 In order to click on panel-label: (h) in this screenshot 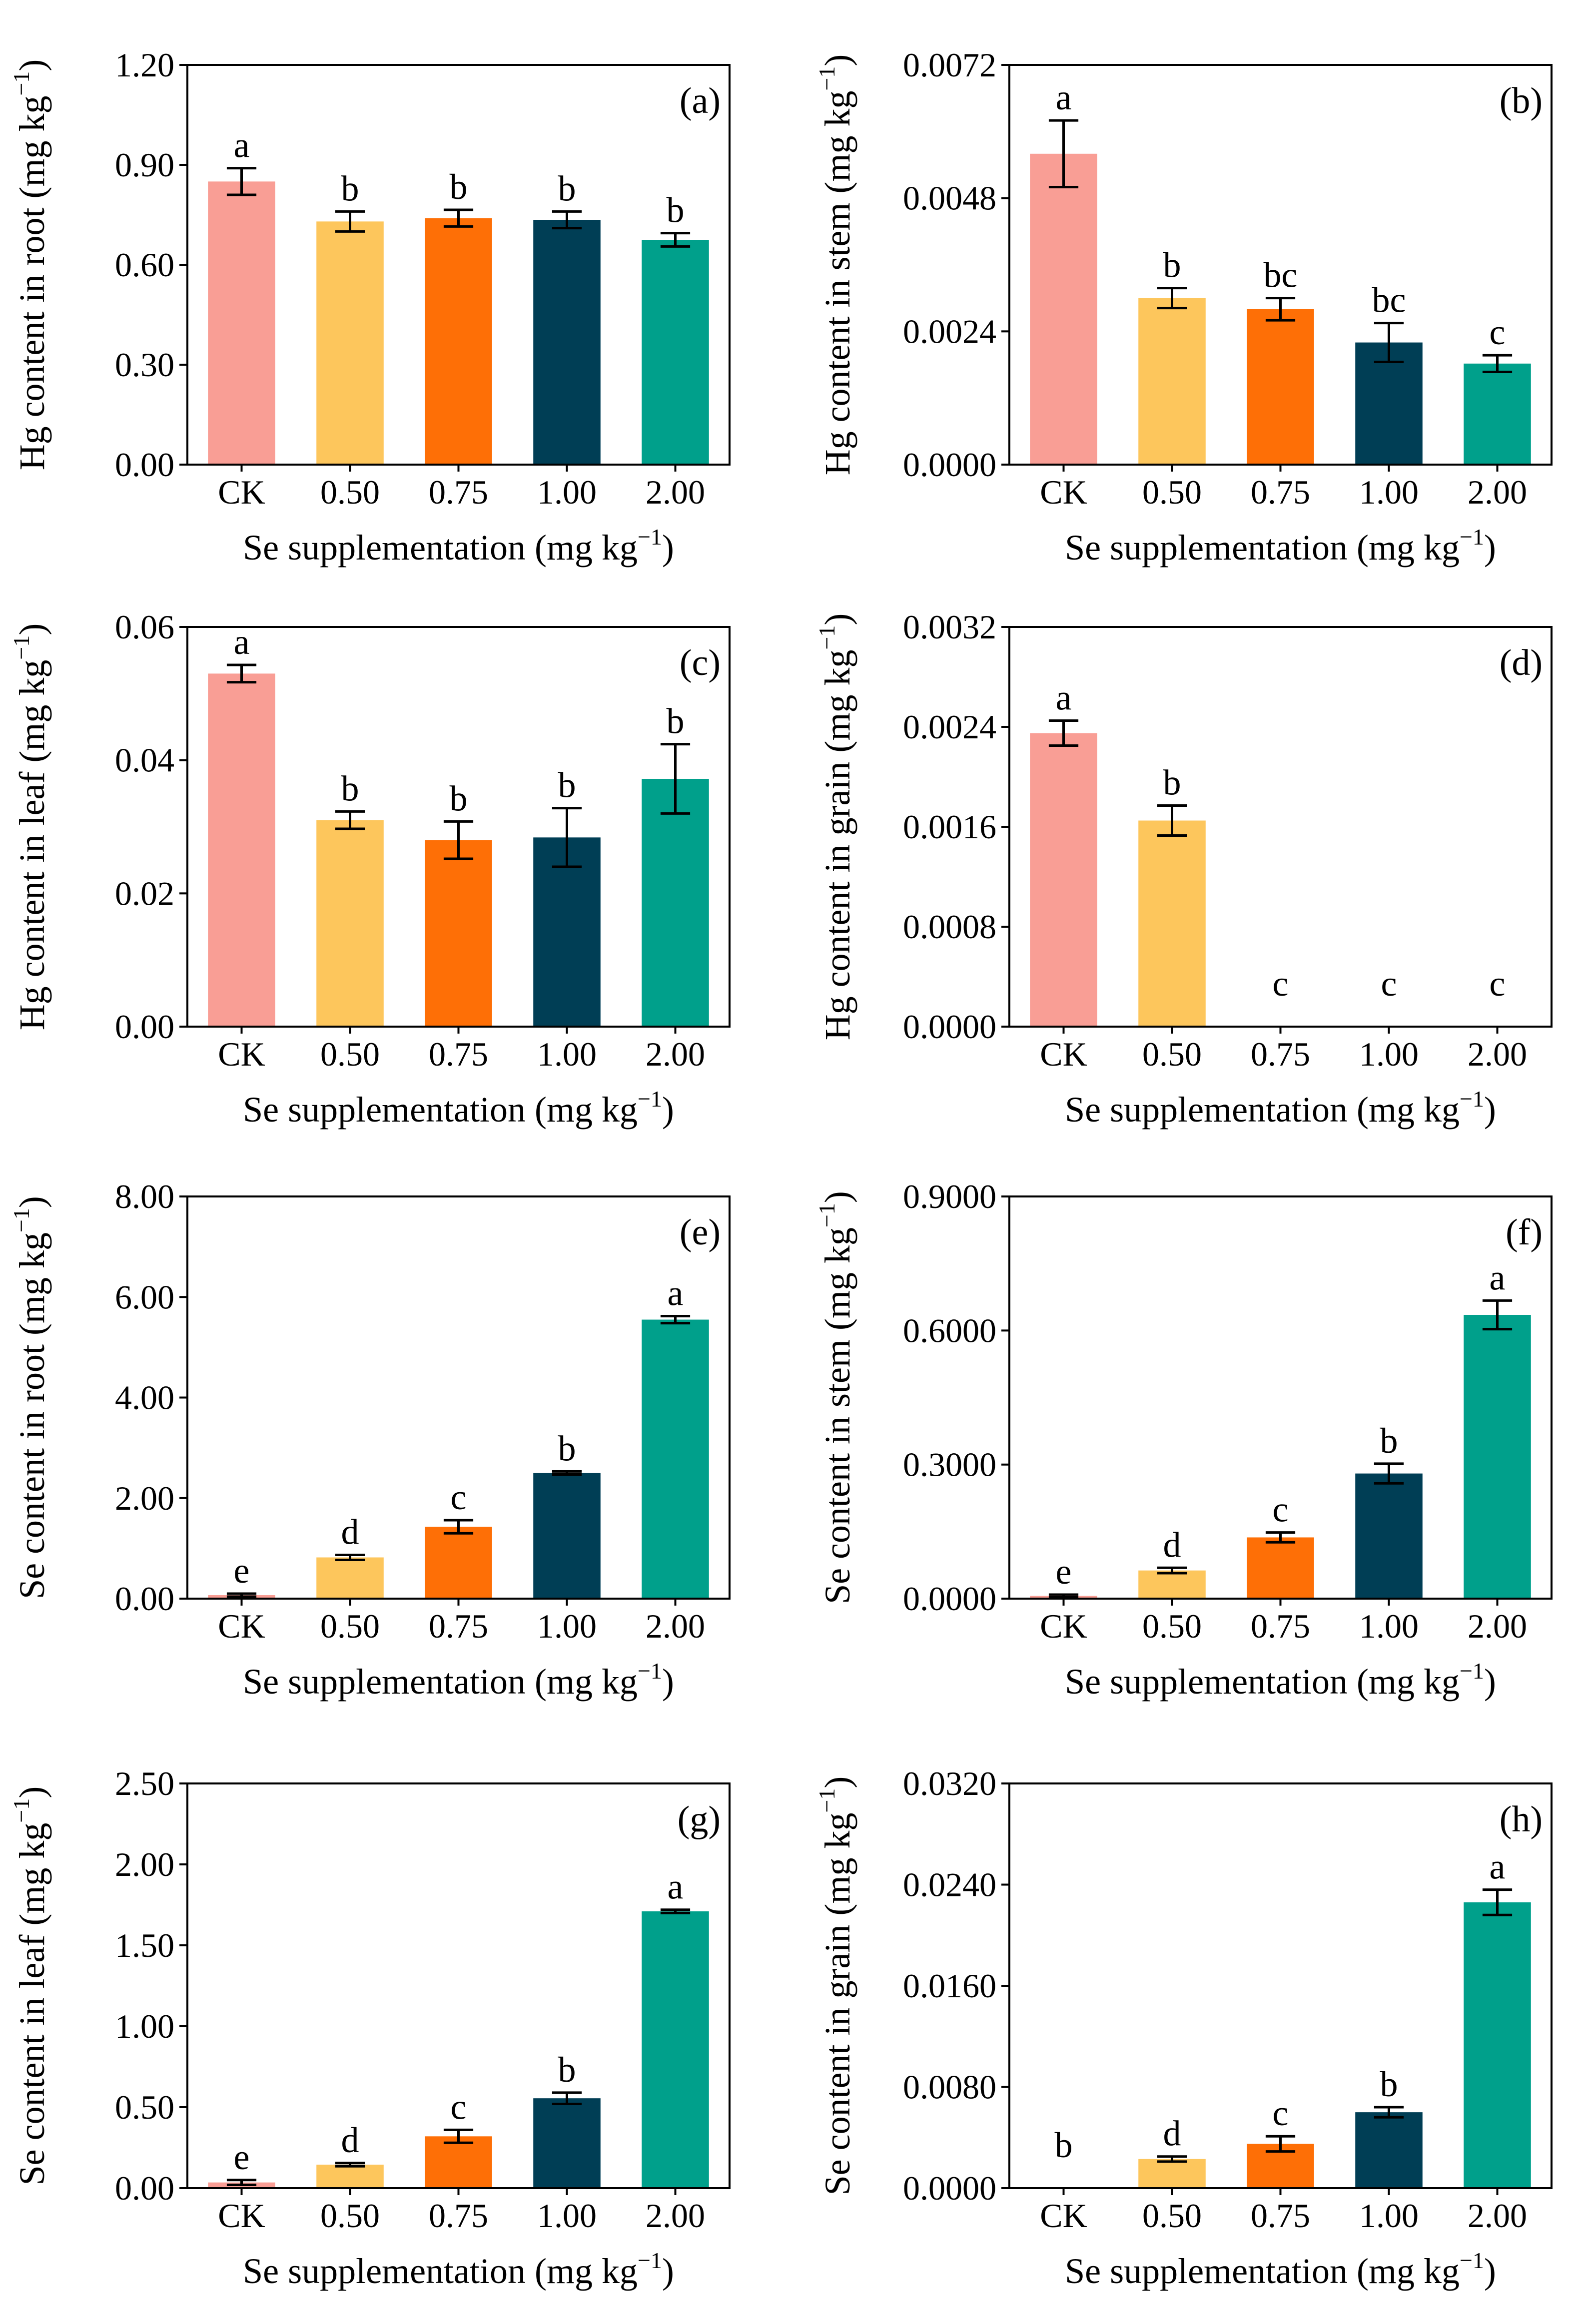, I will do `click(1521, 1820)`.